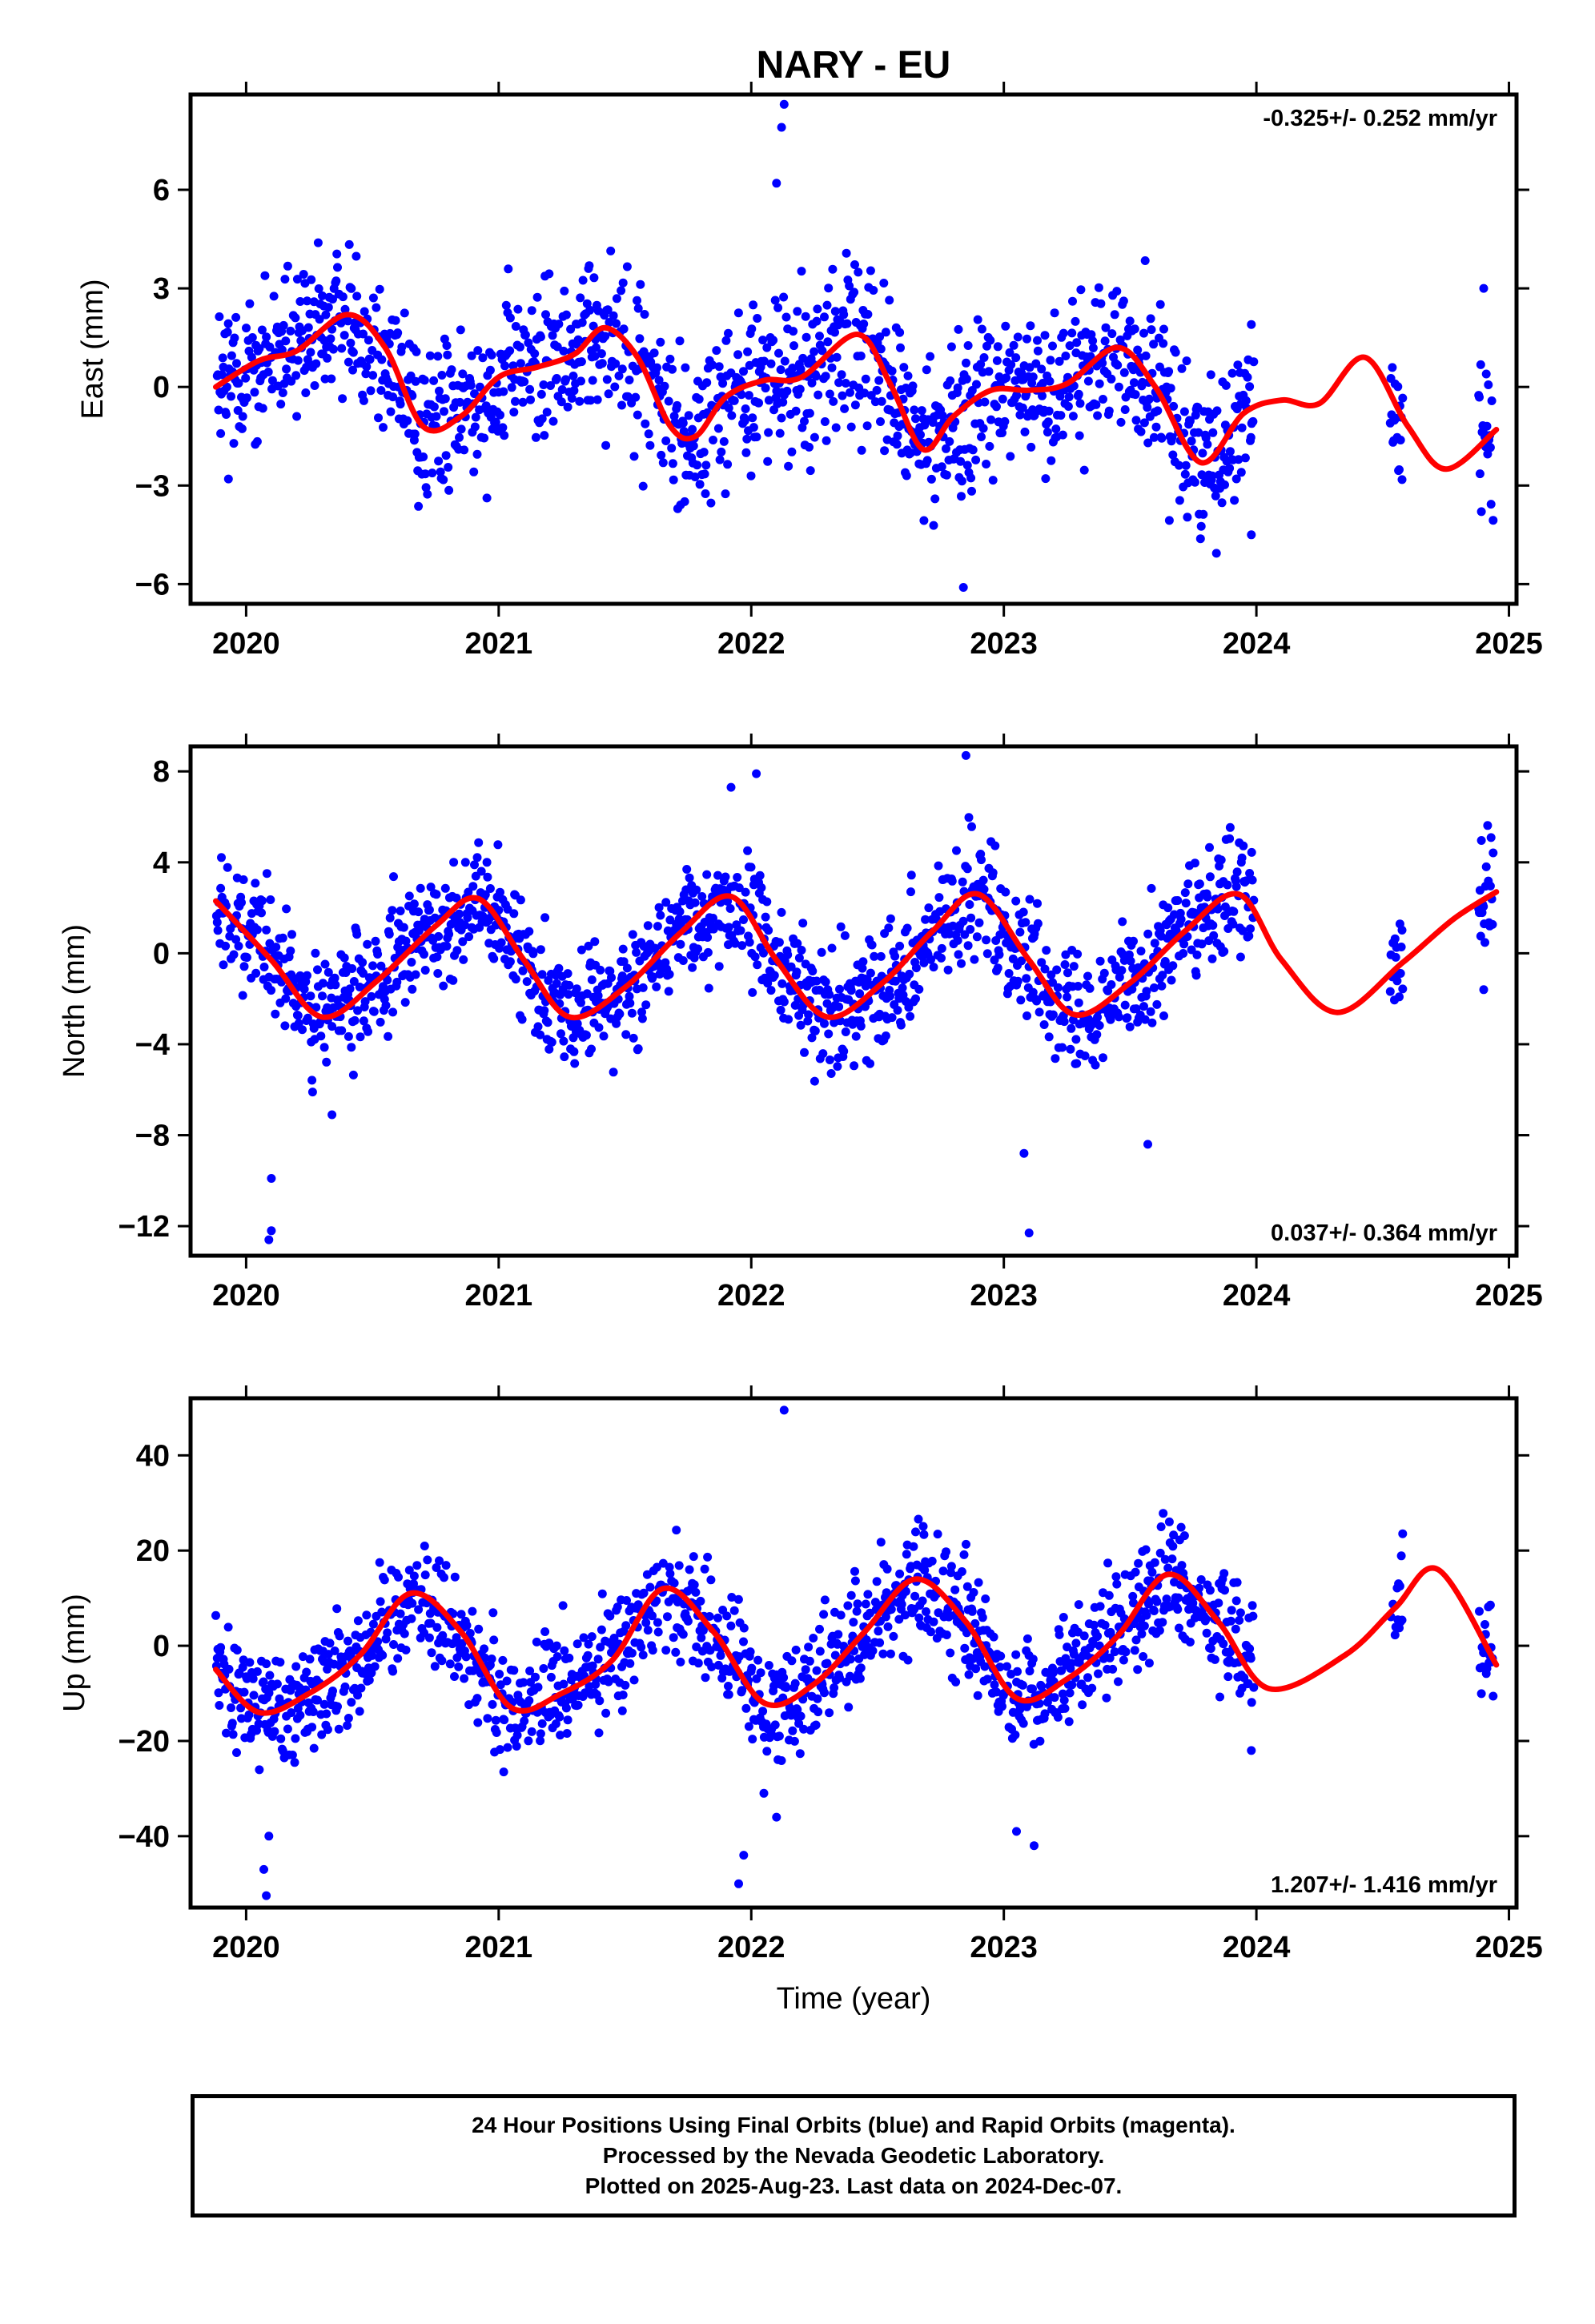  Describe the element at coordinates (1251, 1750) in the screenshot. I see `outlier-point` at that location.